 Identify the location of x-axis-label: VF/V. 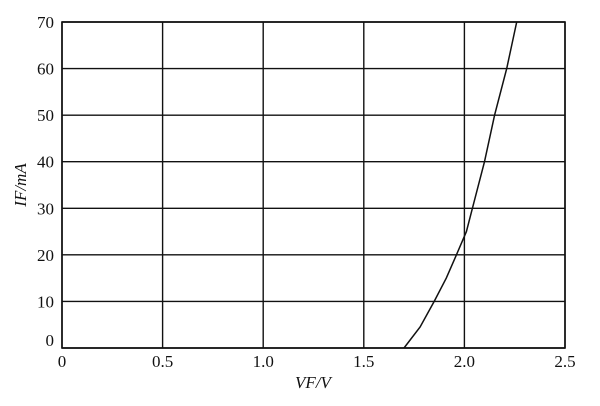
(314, 382).